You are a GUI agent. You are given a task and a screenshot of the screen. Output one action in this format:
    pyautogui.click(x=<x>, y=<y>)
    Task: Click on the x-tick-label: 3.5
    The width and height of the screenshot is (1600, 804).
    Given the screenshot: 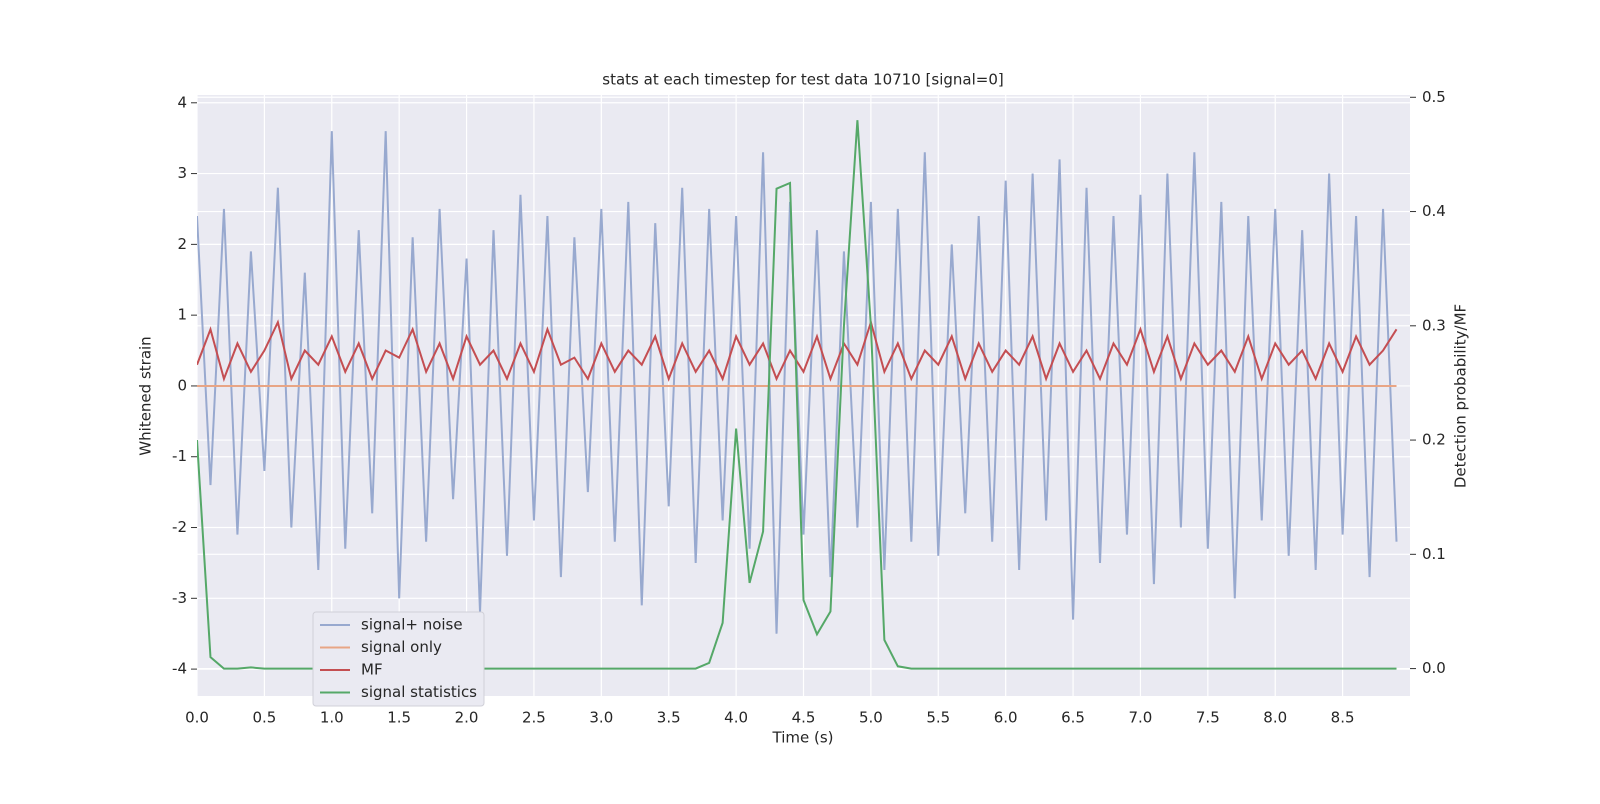 What is the action you would take?
    pyautogui.click(x=669, y=718)
    